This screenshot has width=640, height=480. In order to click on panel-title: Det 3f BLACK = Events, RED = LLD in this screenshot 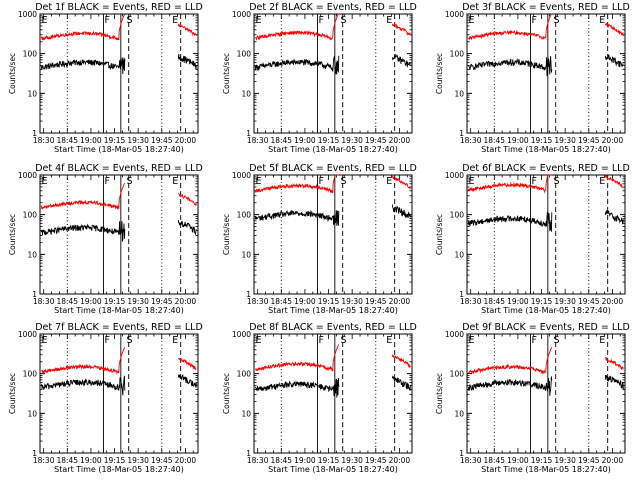, I will do `click(546, 7)`.